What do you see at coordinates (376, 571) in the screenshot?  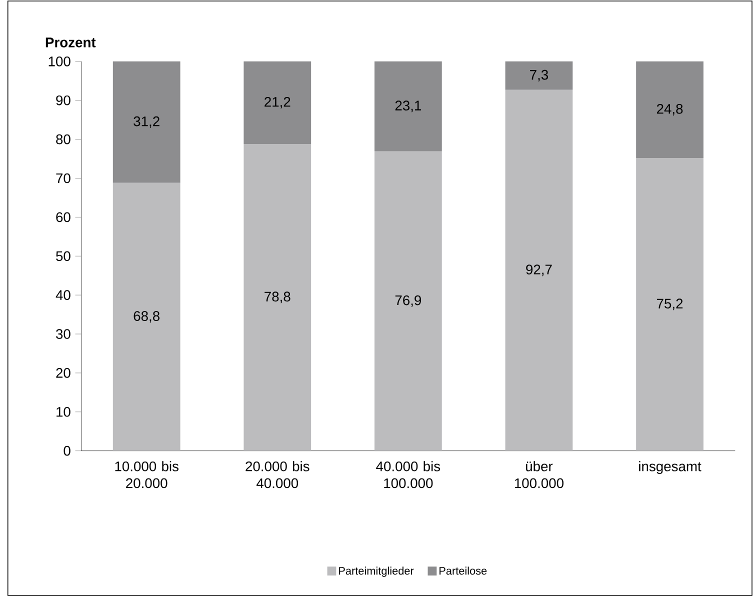 I see `legend-label: Parteimitglieder` at bounding box center [376, 571].